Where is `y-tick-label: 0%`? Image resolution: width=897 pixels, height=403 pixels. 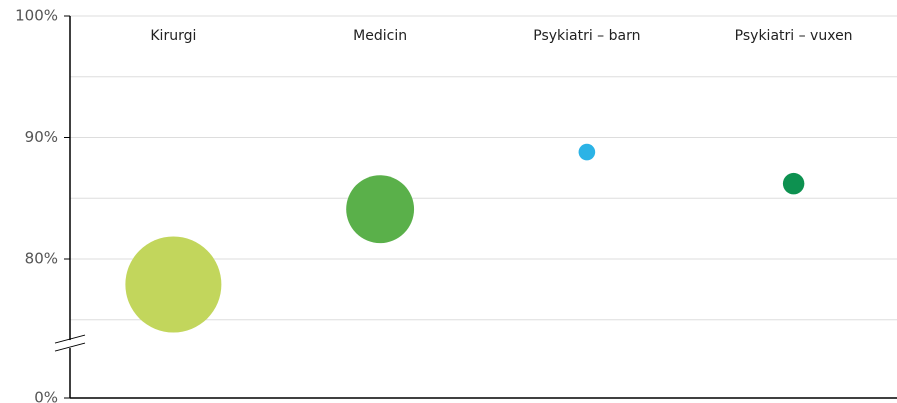
y-tick-label: 0% is located at coordinates (46, 396).